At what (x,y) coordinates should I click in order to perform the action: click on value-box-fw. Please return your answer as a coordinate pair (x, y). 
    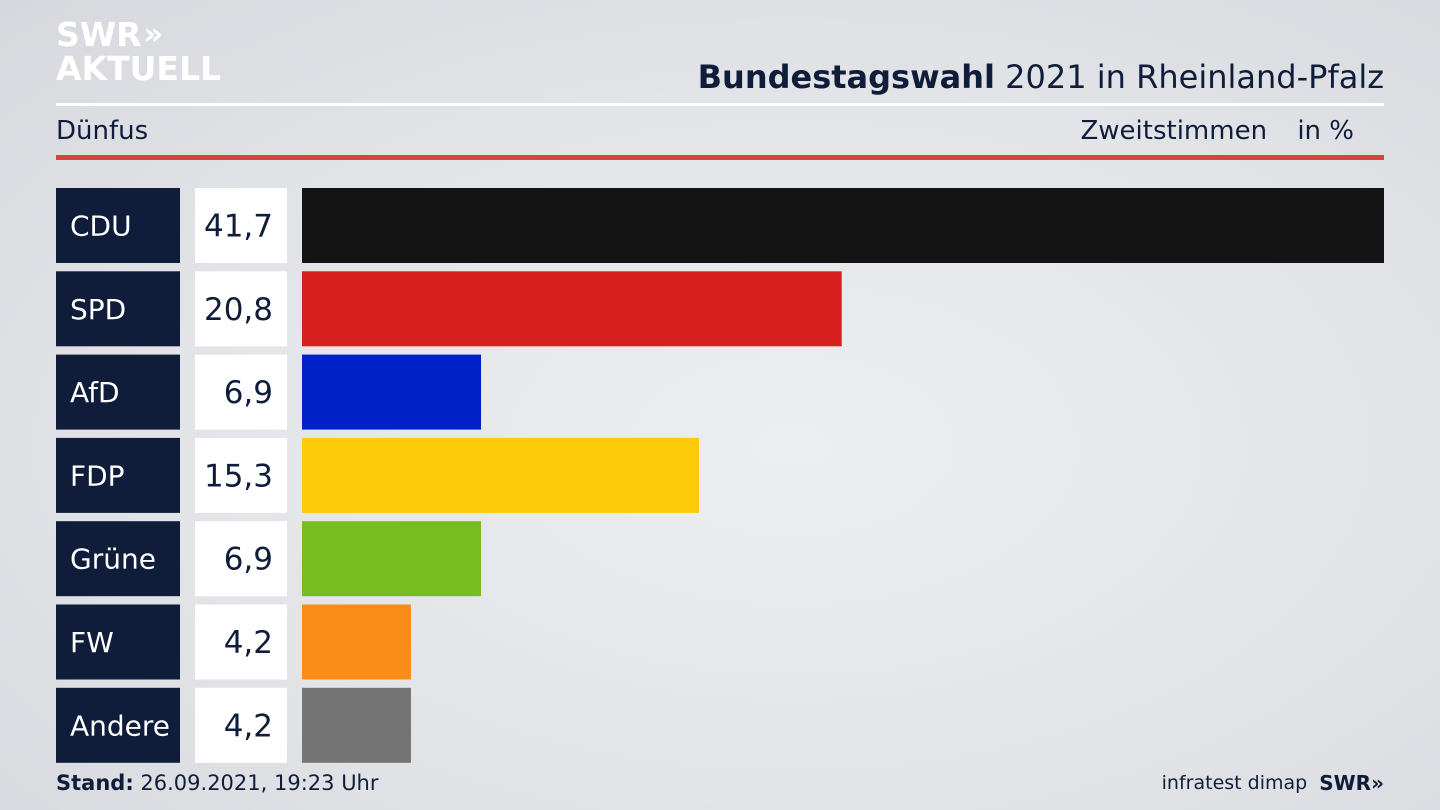
    Looking at the image, I should click on (241, 642).